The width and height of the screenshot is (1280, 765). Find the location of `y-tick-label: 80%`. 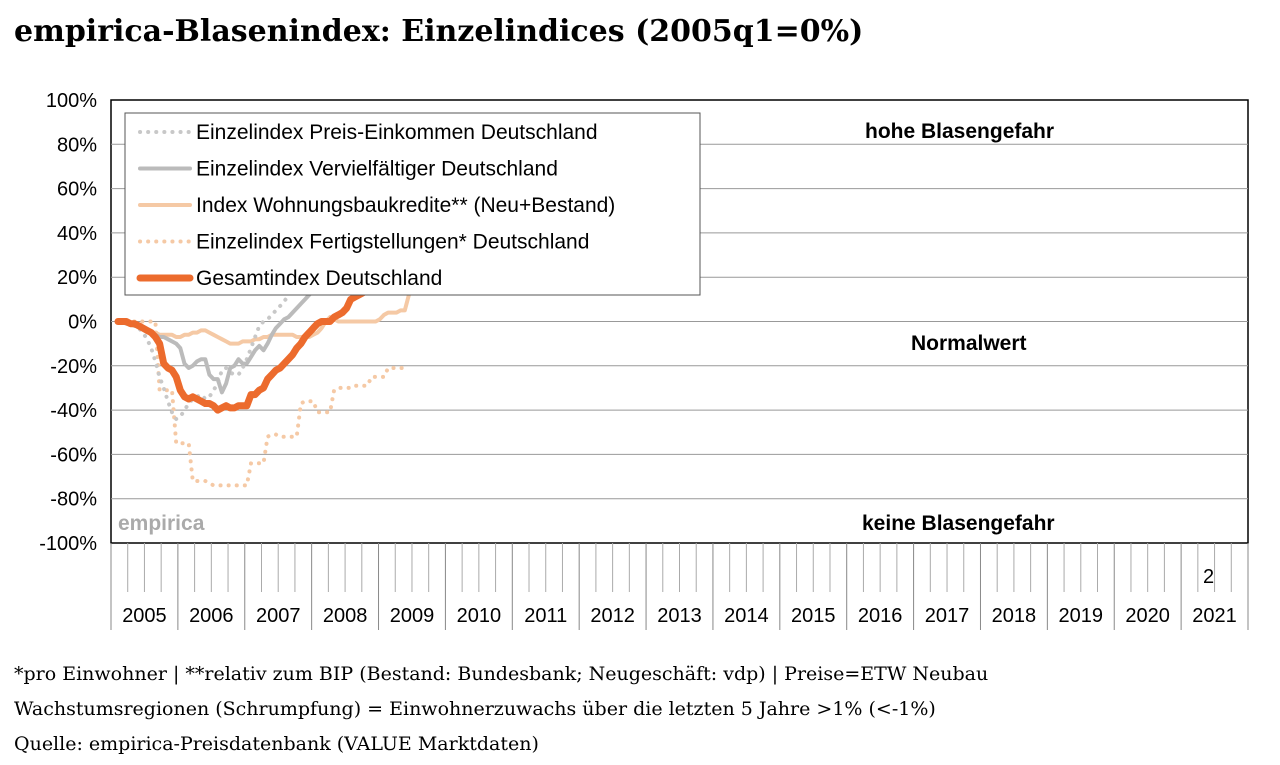

y-tick-label: 80% is located at coordinates (77, 145).